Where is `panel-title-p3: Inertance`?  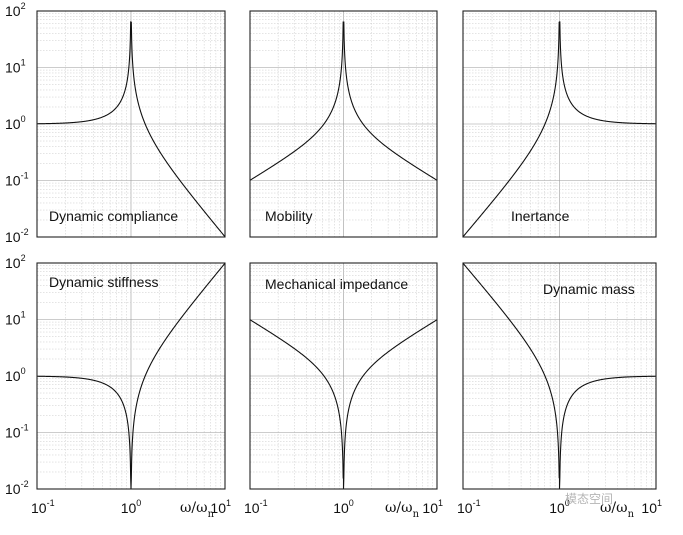
panel-title-p3: Inertance is located at coordinates (540, 216).